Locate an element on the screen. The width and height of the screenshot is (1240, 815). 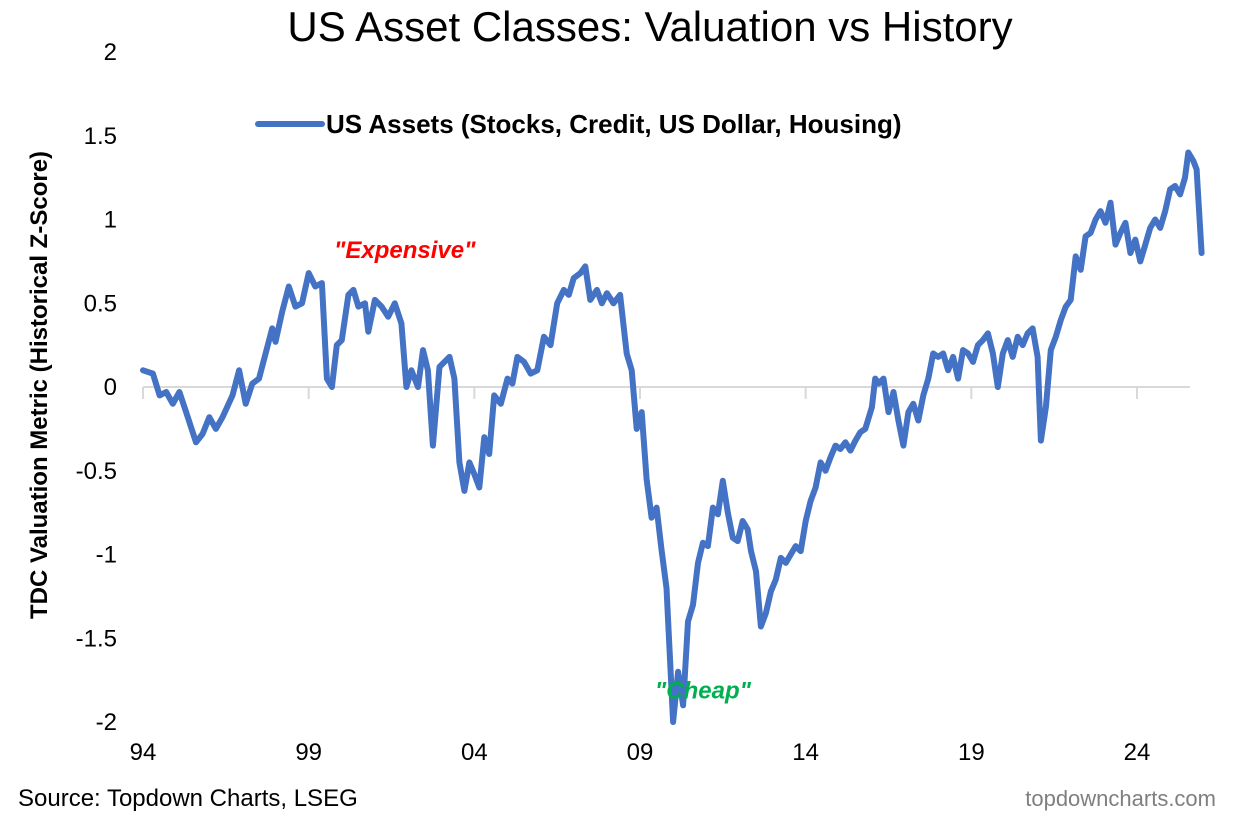
x-tick-label: 14 is located at coordinates (805, 752).